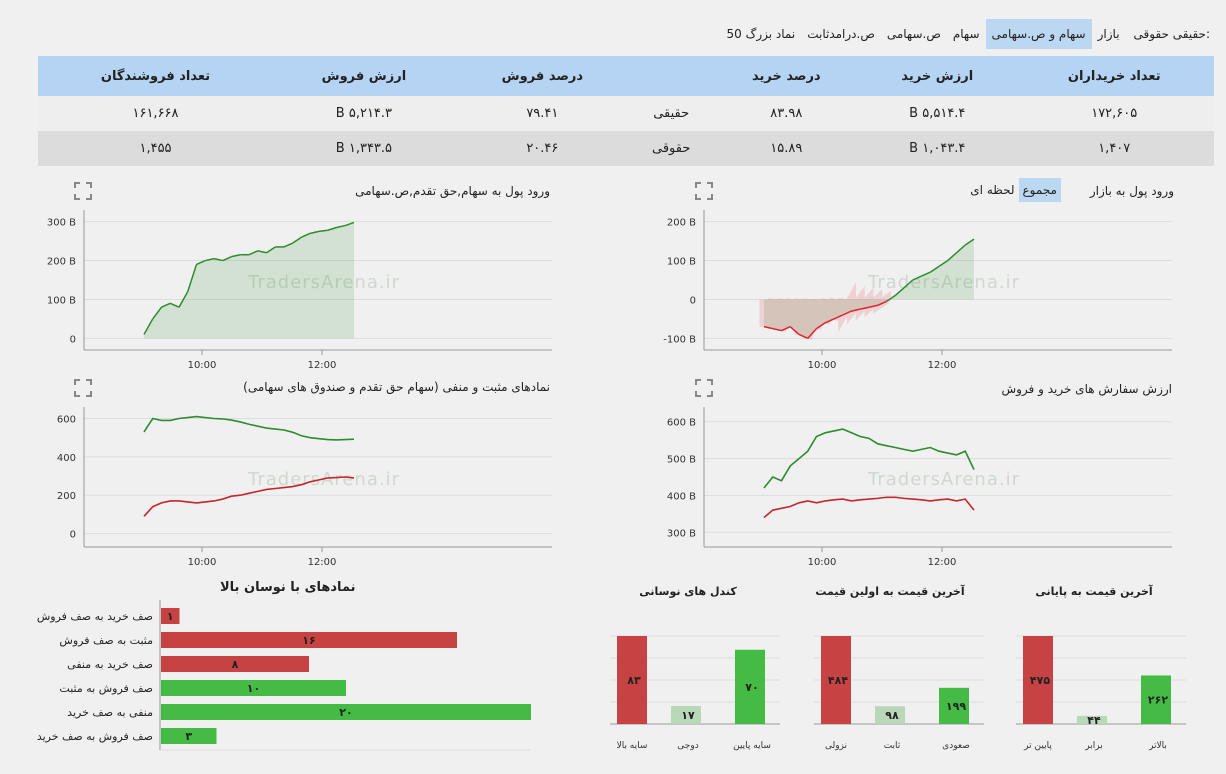 The image size is (1226, 774). I want to click on last-first-chart: ۴۸۴ نزولی ۹۸ ثابت ۱۹۹ صعودی, so click(899, 693).